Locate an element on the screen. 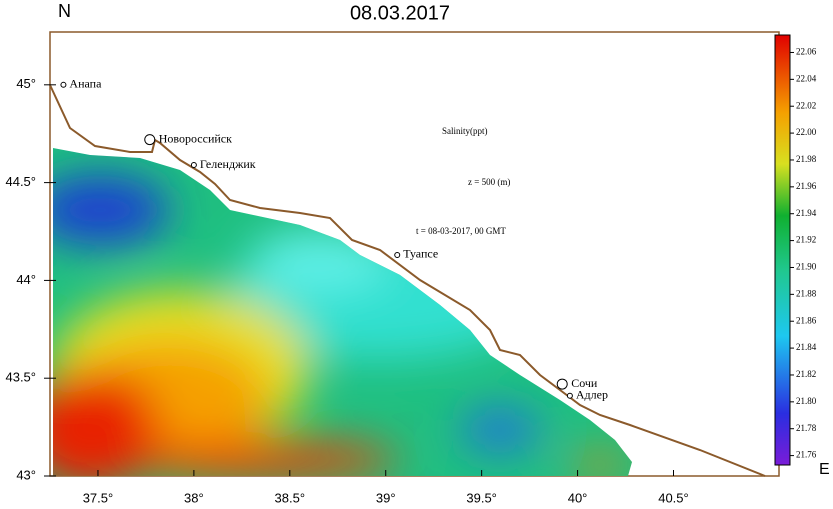 The image size is (833, 509). x-tick-label: 37.5° is located at coordinates (98, 497).